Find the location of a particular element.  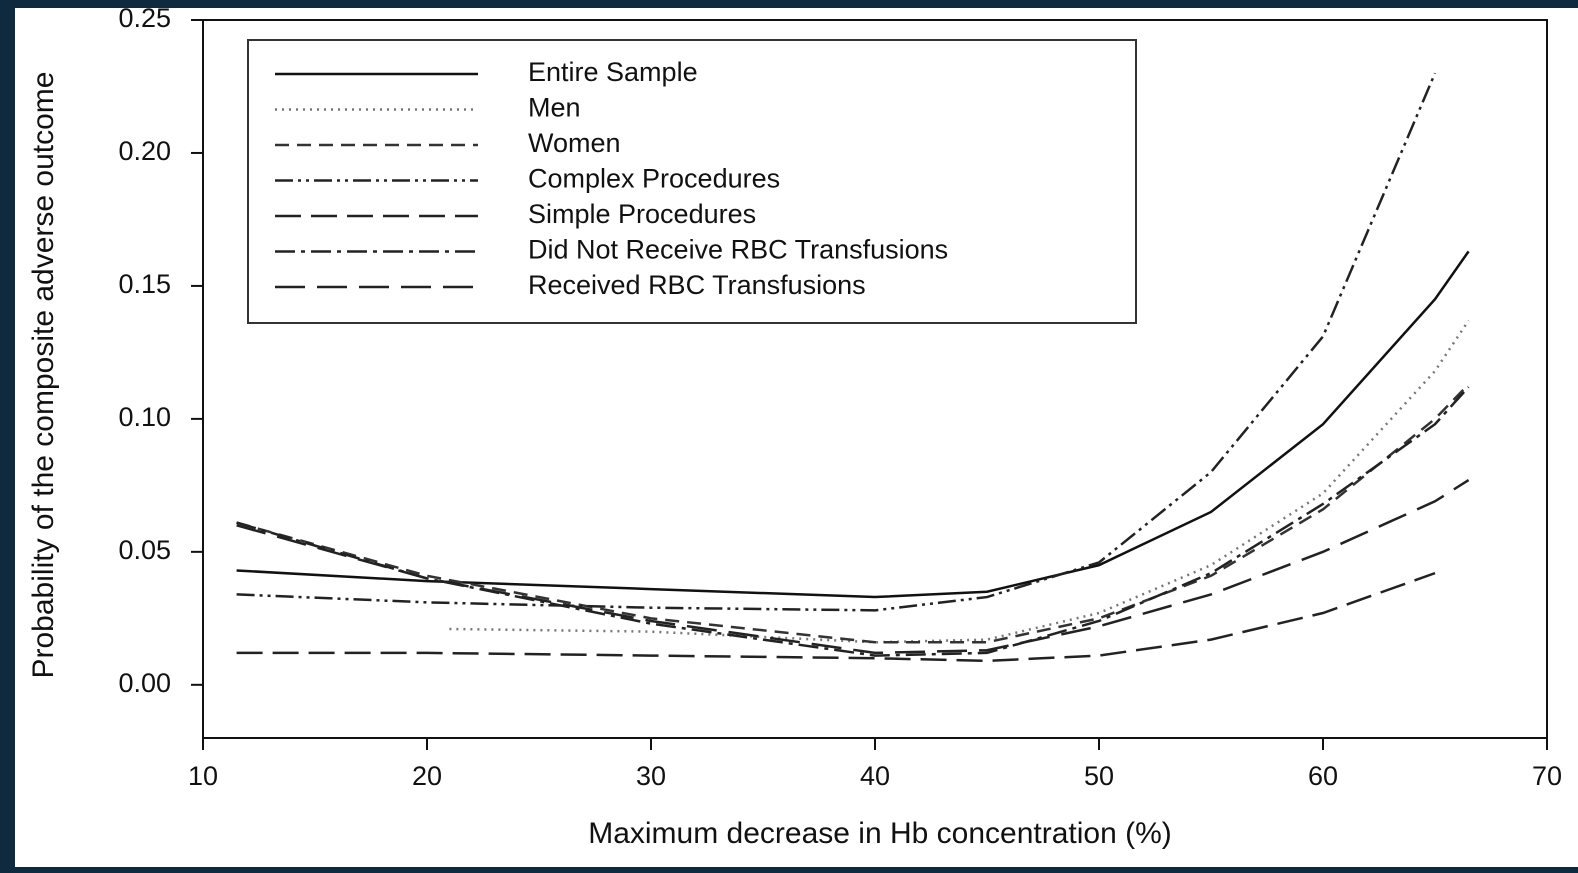

y-tick-label: 0.25 is located at coordinates (144, 18).